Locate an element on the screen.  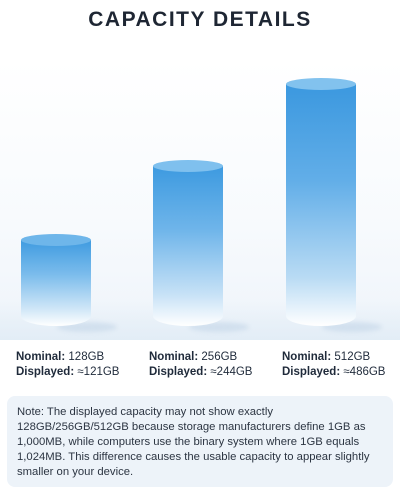
displayed-line: Displayed: ≈121GB is located at coordinates (67, 372).